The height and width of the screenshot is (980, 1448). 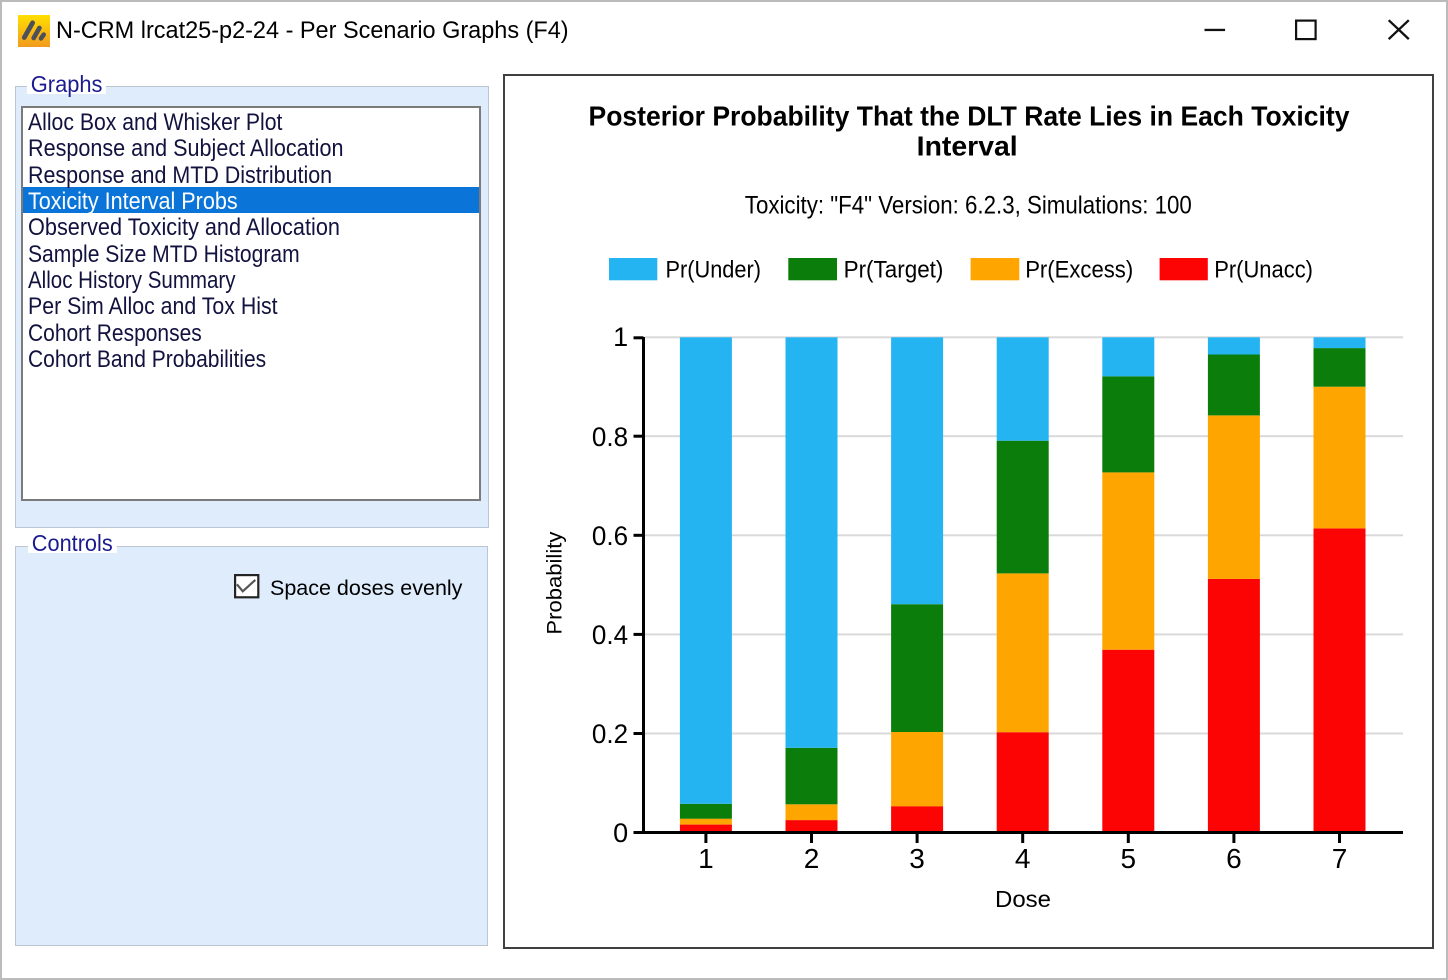 I want to click on svg-text: Interval, so click(x=967, y=146).